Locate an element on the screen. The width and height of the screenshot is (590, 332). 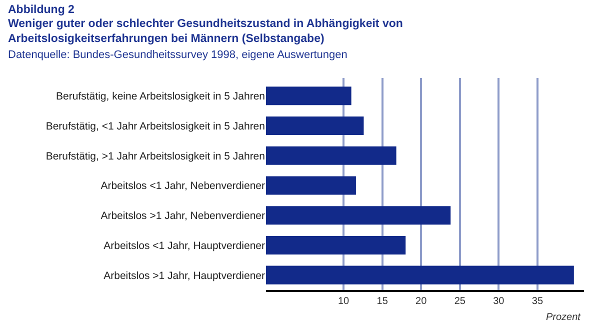
y-tick-label: Arbeitslos >1 Jahr, Nebenverdiener is located at coordinates (183, 216).